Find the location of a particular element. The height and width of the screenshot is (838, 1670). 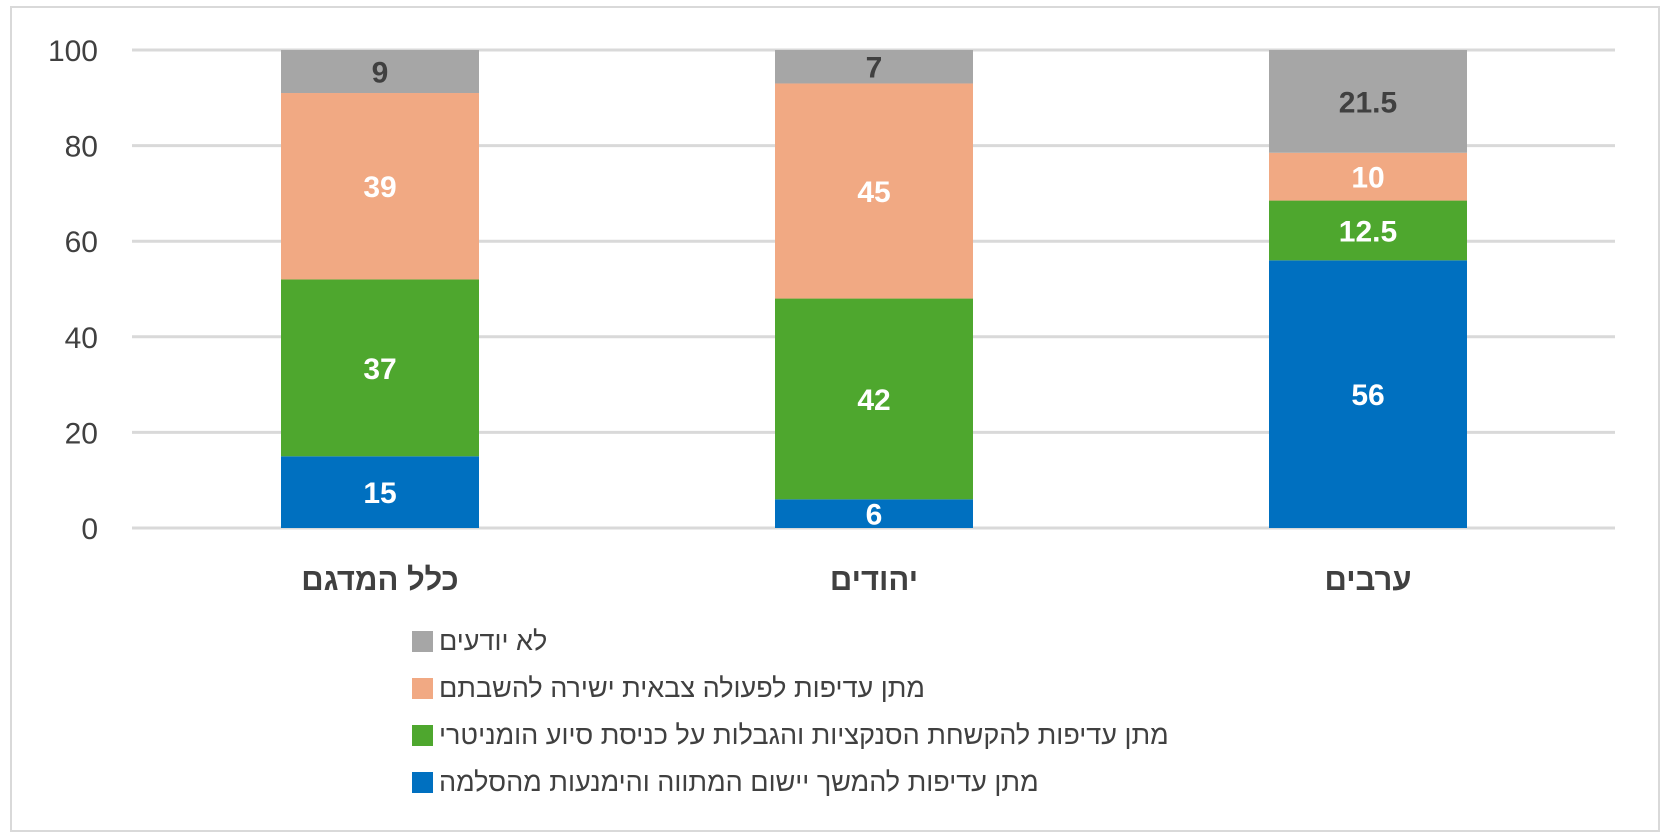

data-label: 21.5 is located at coordinates (1368, 102).